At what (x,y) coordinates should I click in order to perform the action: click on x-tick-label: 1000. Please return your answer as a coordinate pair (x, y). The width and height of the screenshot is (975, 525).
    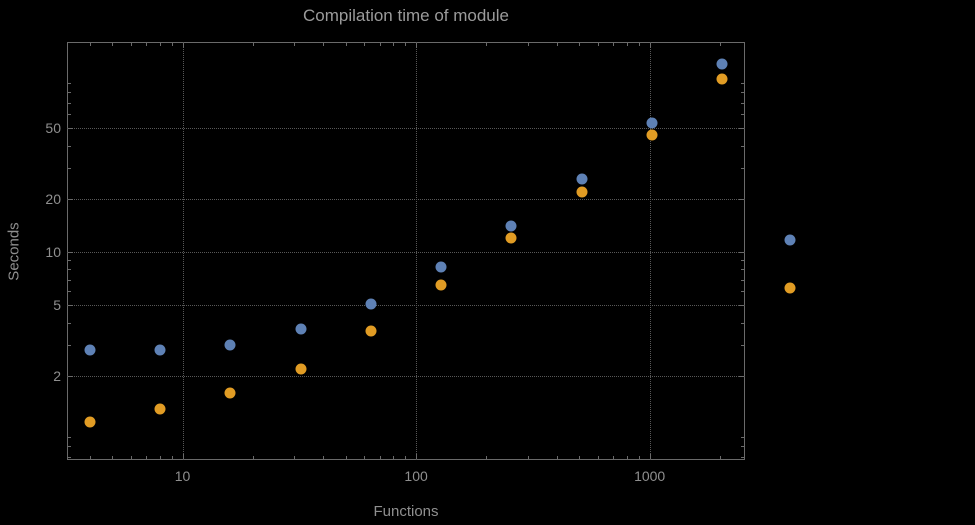
    Looking at the image, I should click on (650, 476).